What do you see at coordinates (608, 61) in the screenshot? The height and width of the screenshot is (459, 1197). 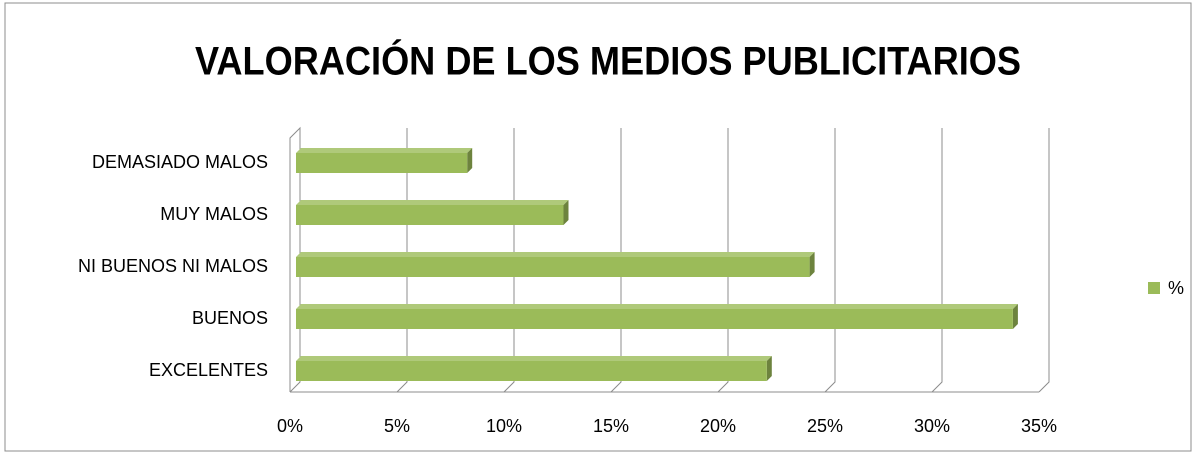 I see `chart-title: VALORACIÓN DE LOS MEDIOS PUBLICITARIOS` at bounding box center [608, 61].